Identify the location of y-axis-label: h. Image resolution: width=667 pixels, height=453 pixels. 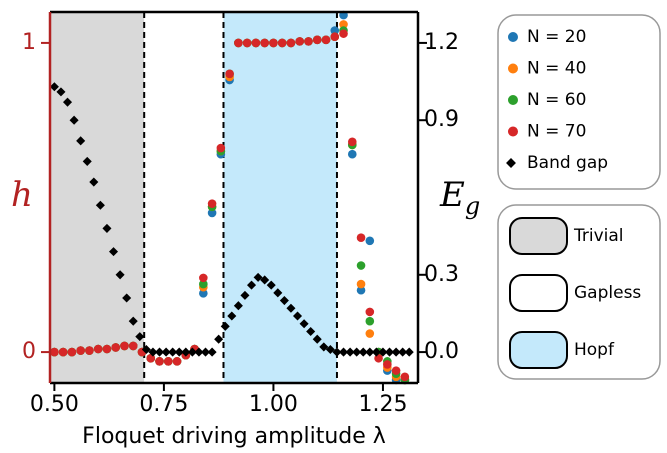
(22, 195).